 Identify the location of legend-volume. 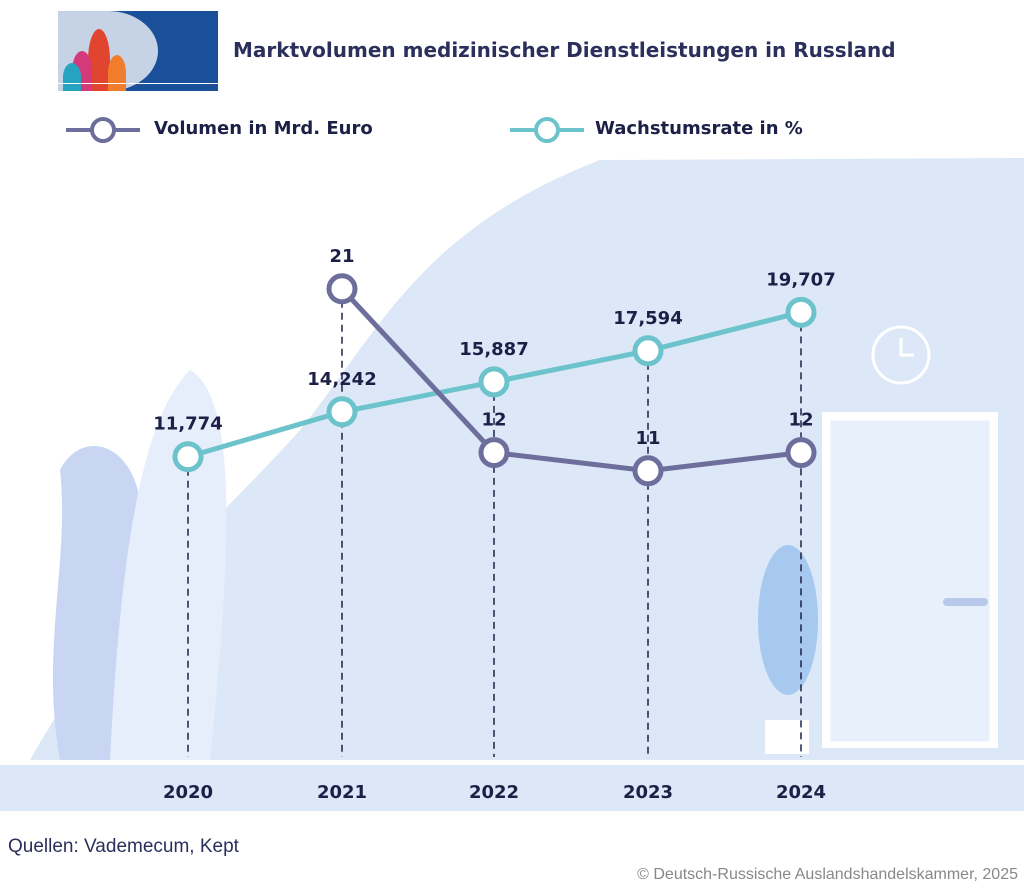
(103, 132).